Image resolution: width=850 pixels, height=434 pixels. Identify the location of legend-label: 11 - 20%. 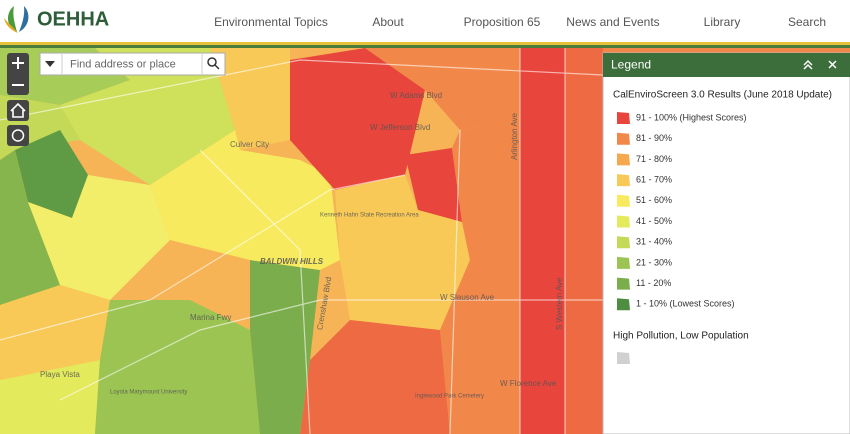
(653, 283).